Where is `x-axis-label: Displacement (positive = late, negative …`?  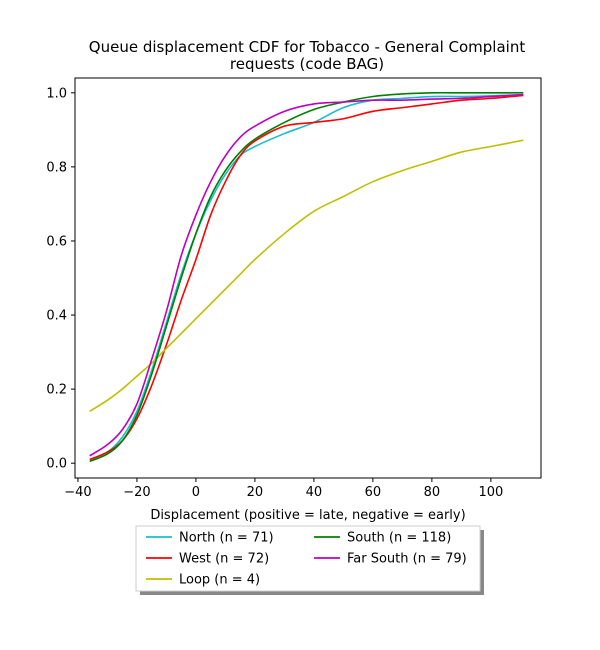
x-axis-label: Displacement (positive = late, negative … is located at coordinates (307, 515).